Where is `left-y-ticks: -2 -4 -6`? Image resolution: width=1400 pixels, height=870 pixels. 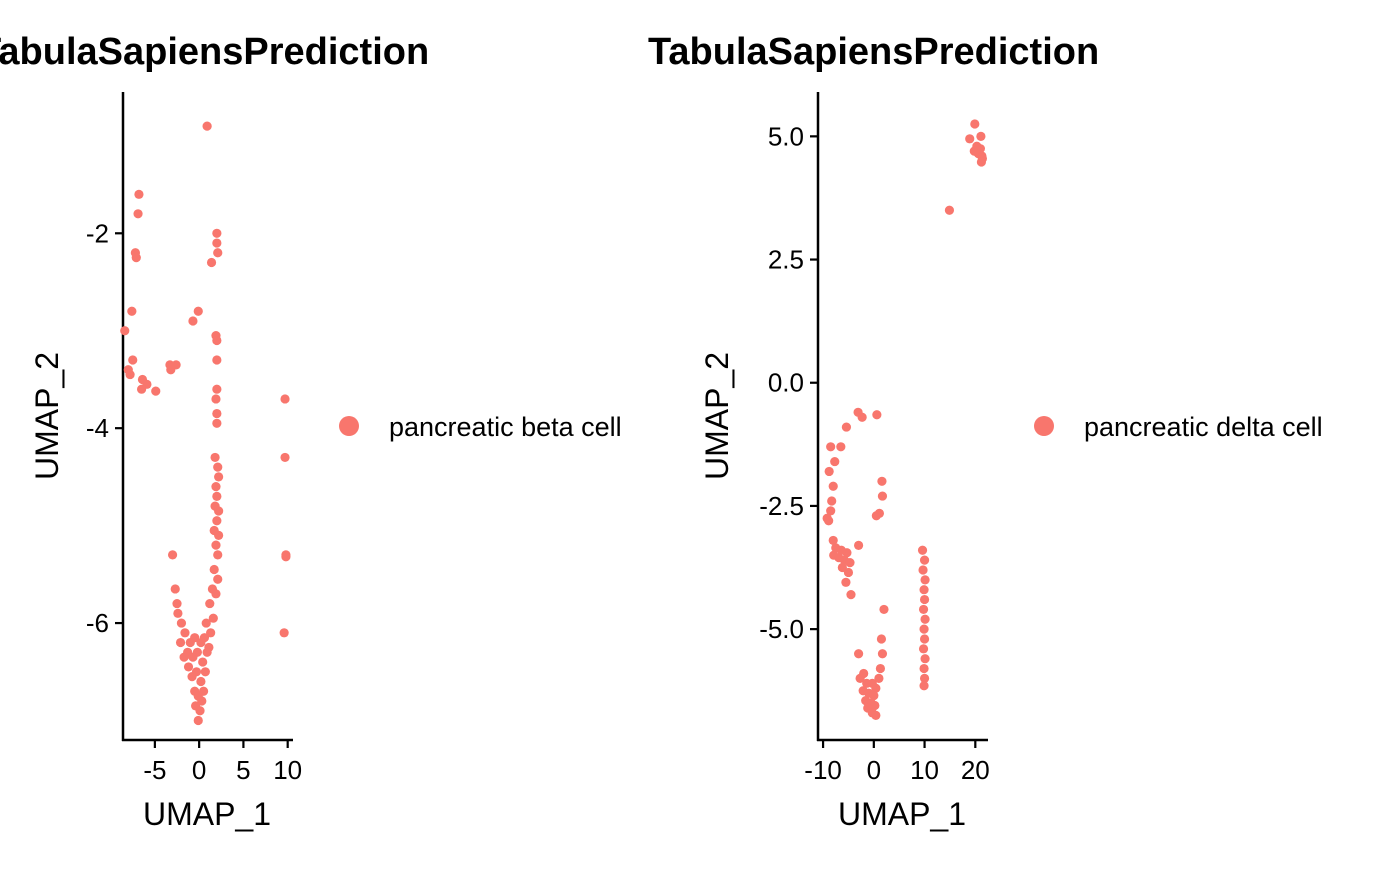 left-y-ticks: -2 -4 -6 is located at coordinates (104, 428).